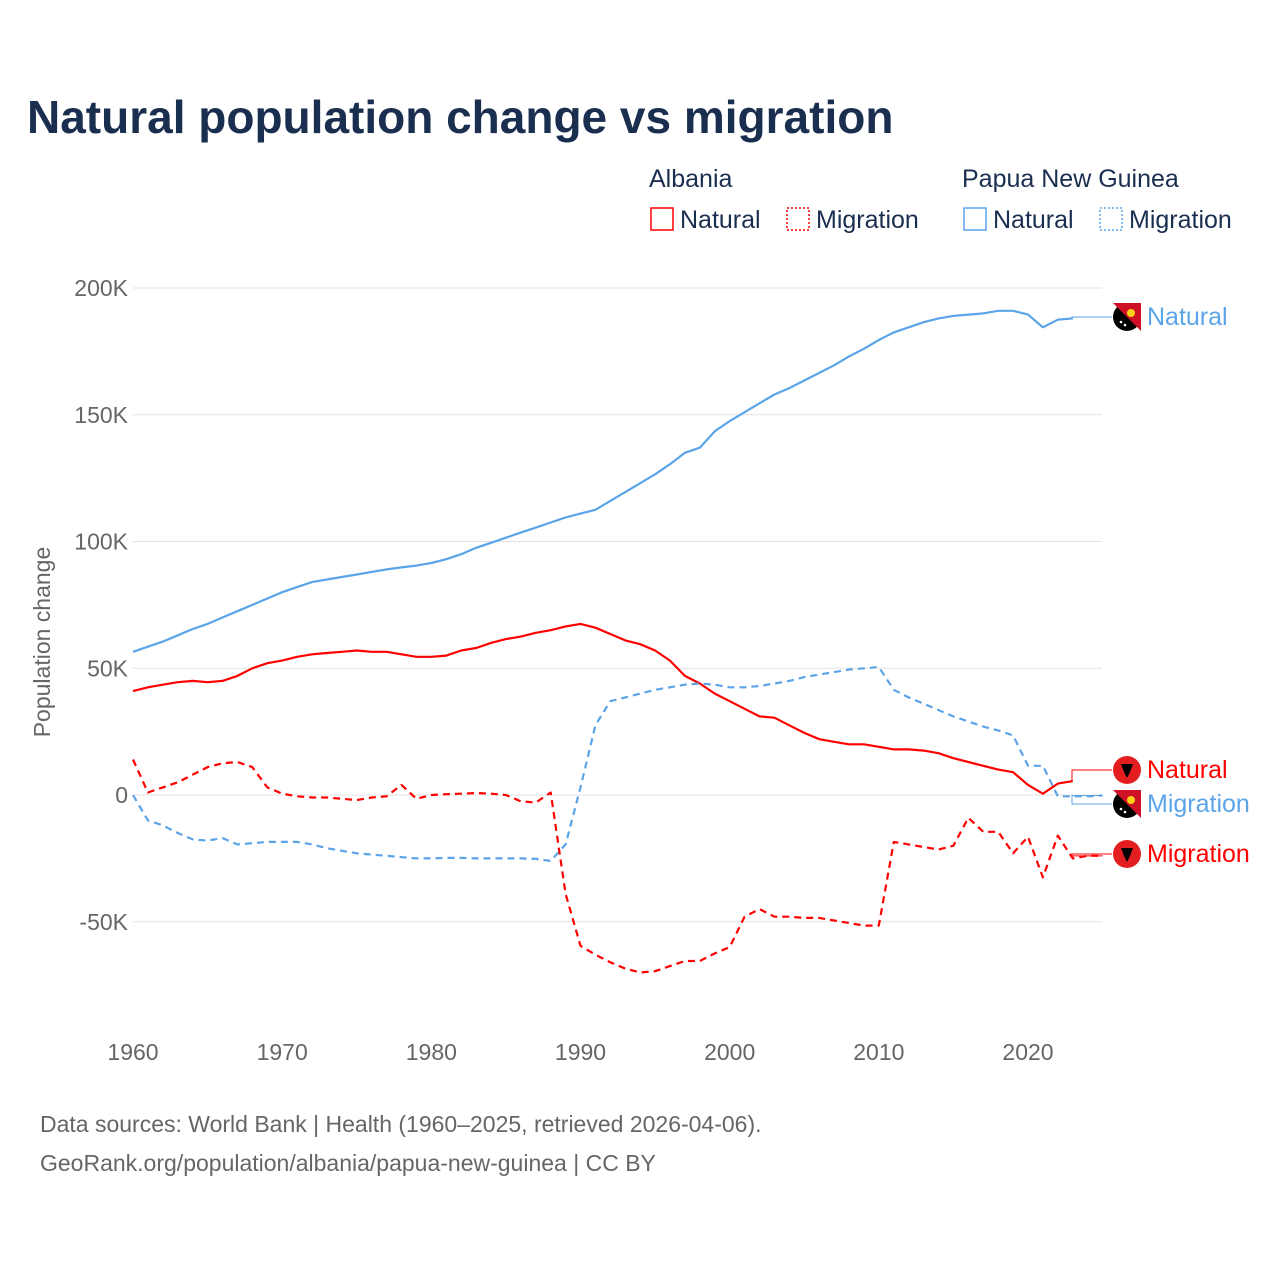 This screenshot has width=1280, height=1280. What do you see at coordinates (1070, 179) in the screenshot?
I see `legend-group-title: Papua New Guinea` at bounding box center [1070, 179].